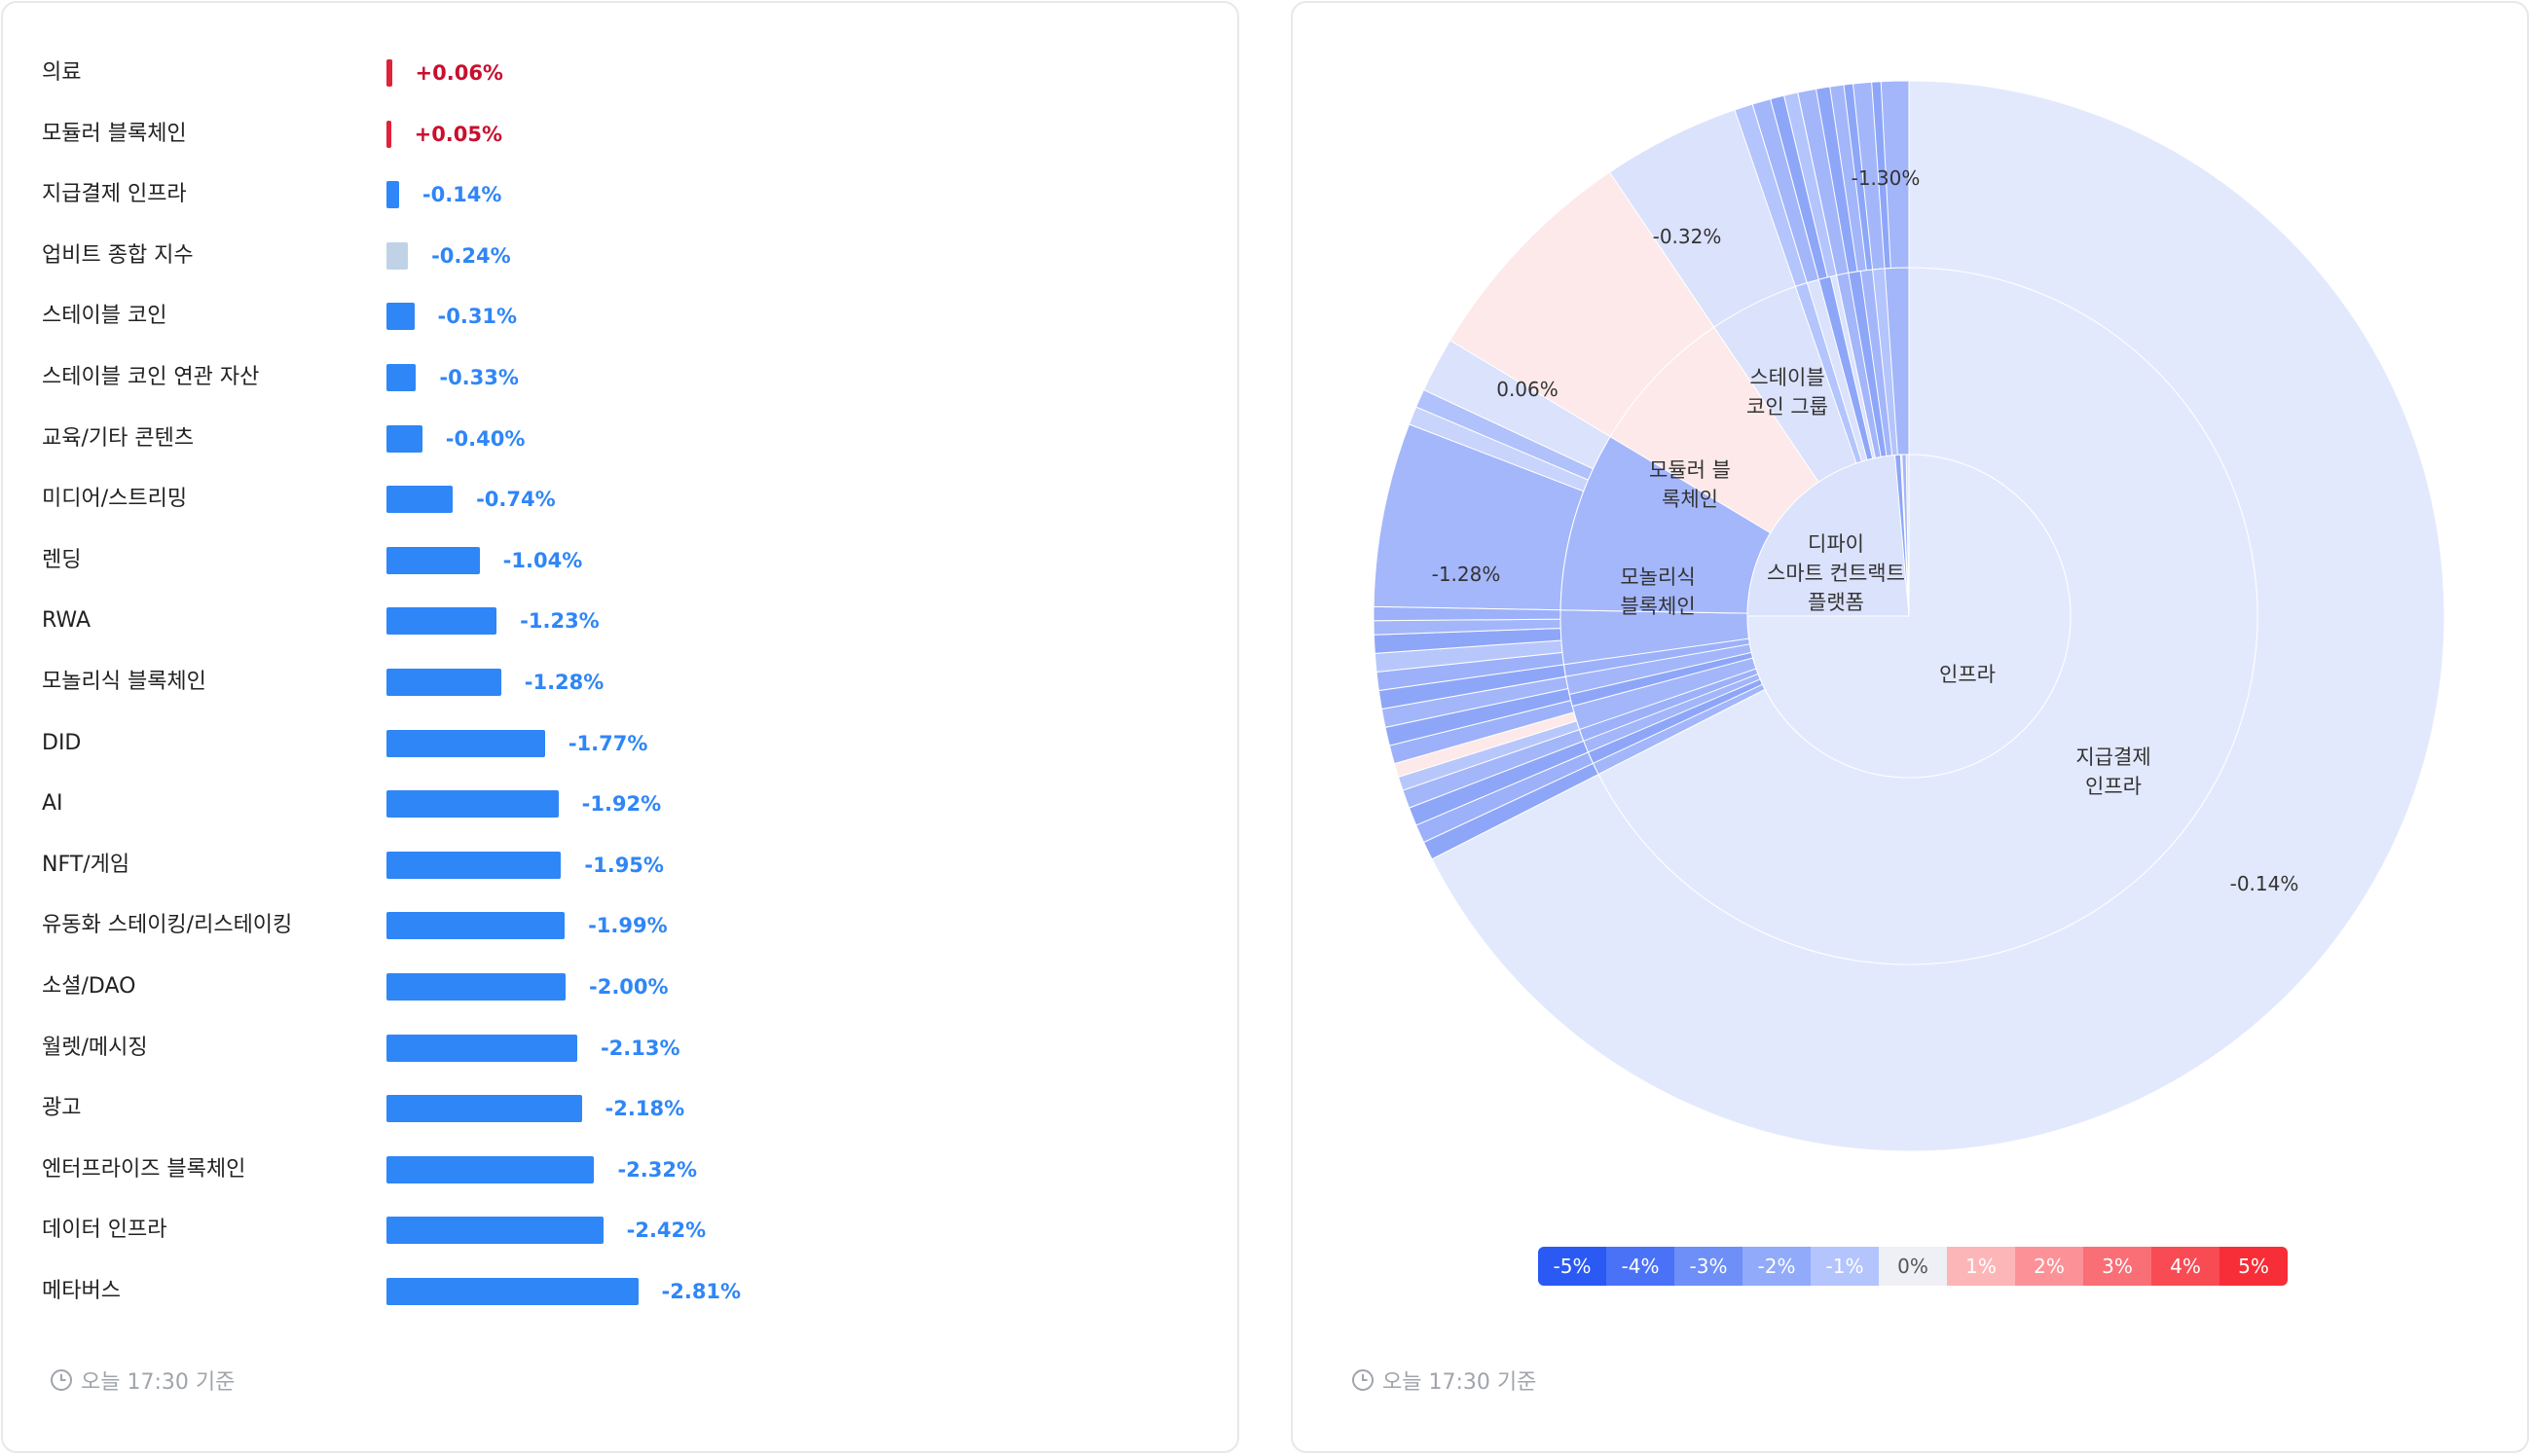 This screenshot has height=1456, width=2531. What do you see at coordinates (62, 559) in the screenshot?
I see `bar-category-label: 렌딩` at bounding box center [62, 559].